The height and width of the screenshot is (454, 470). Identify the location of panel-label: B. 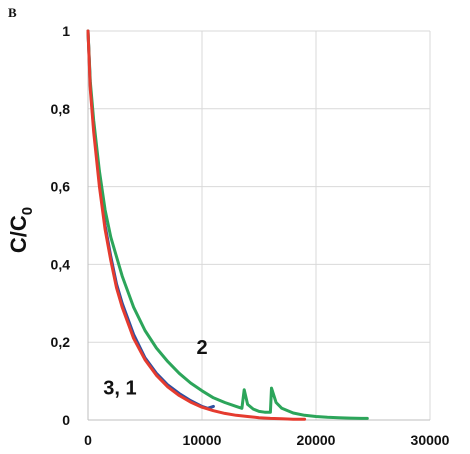
(12, 12).